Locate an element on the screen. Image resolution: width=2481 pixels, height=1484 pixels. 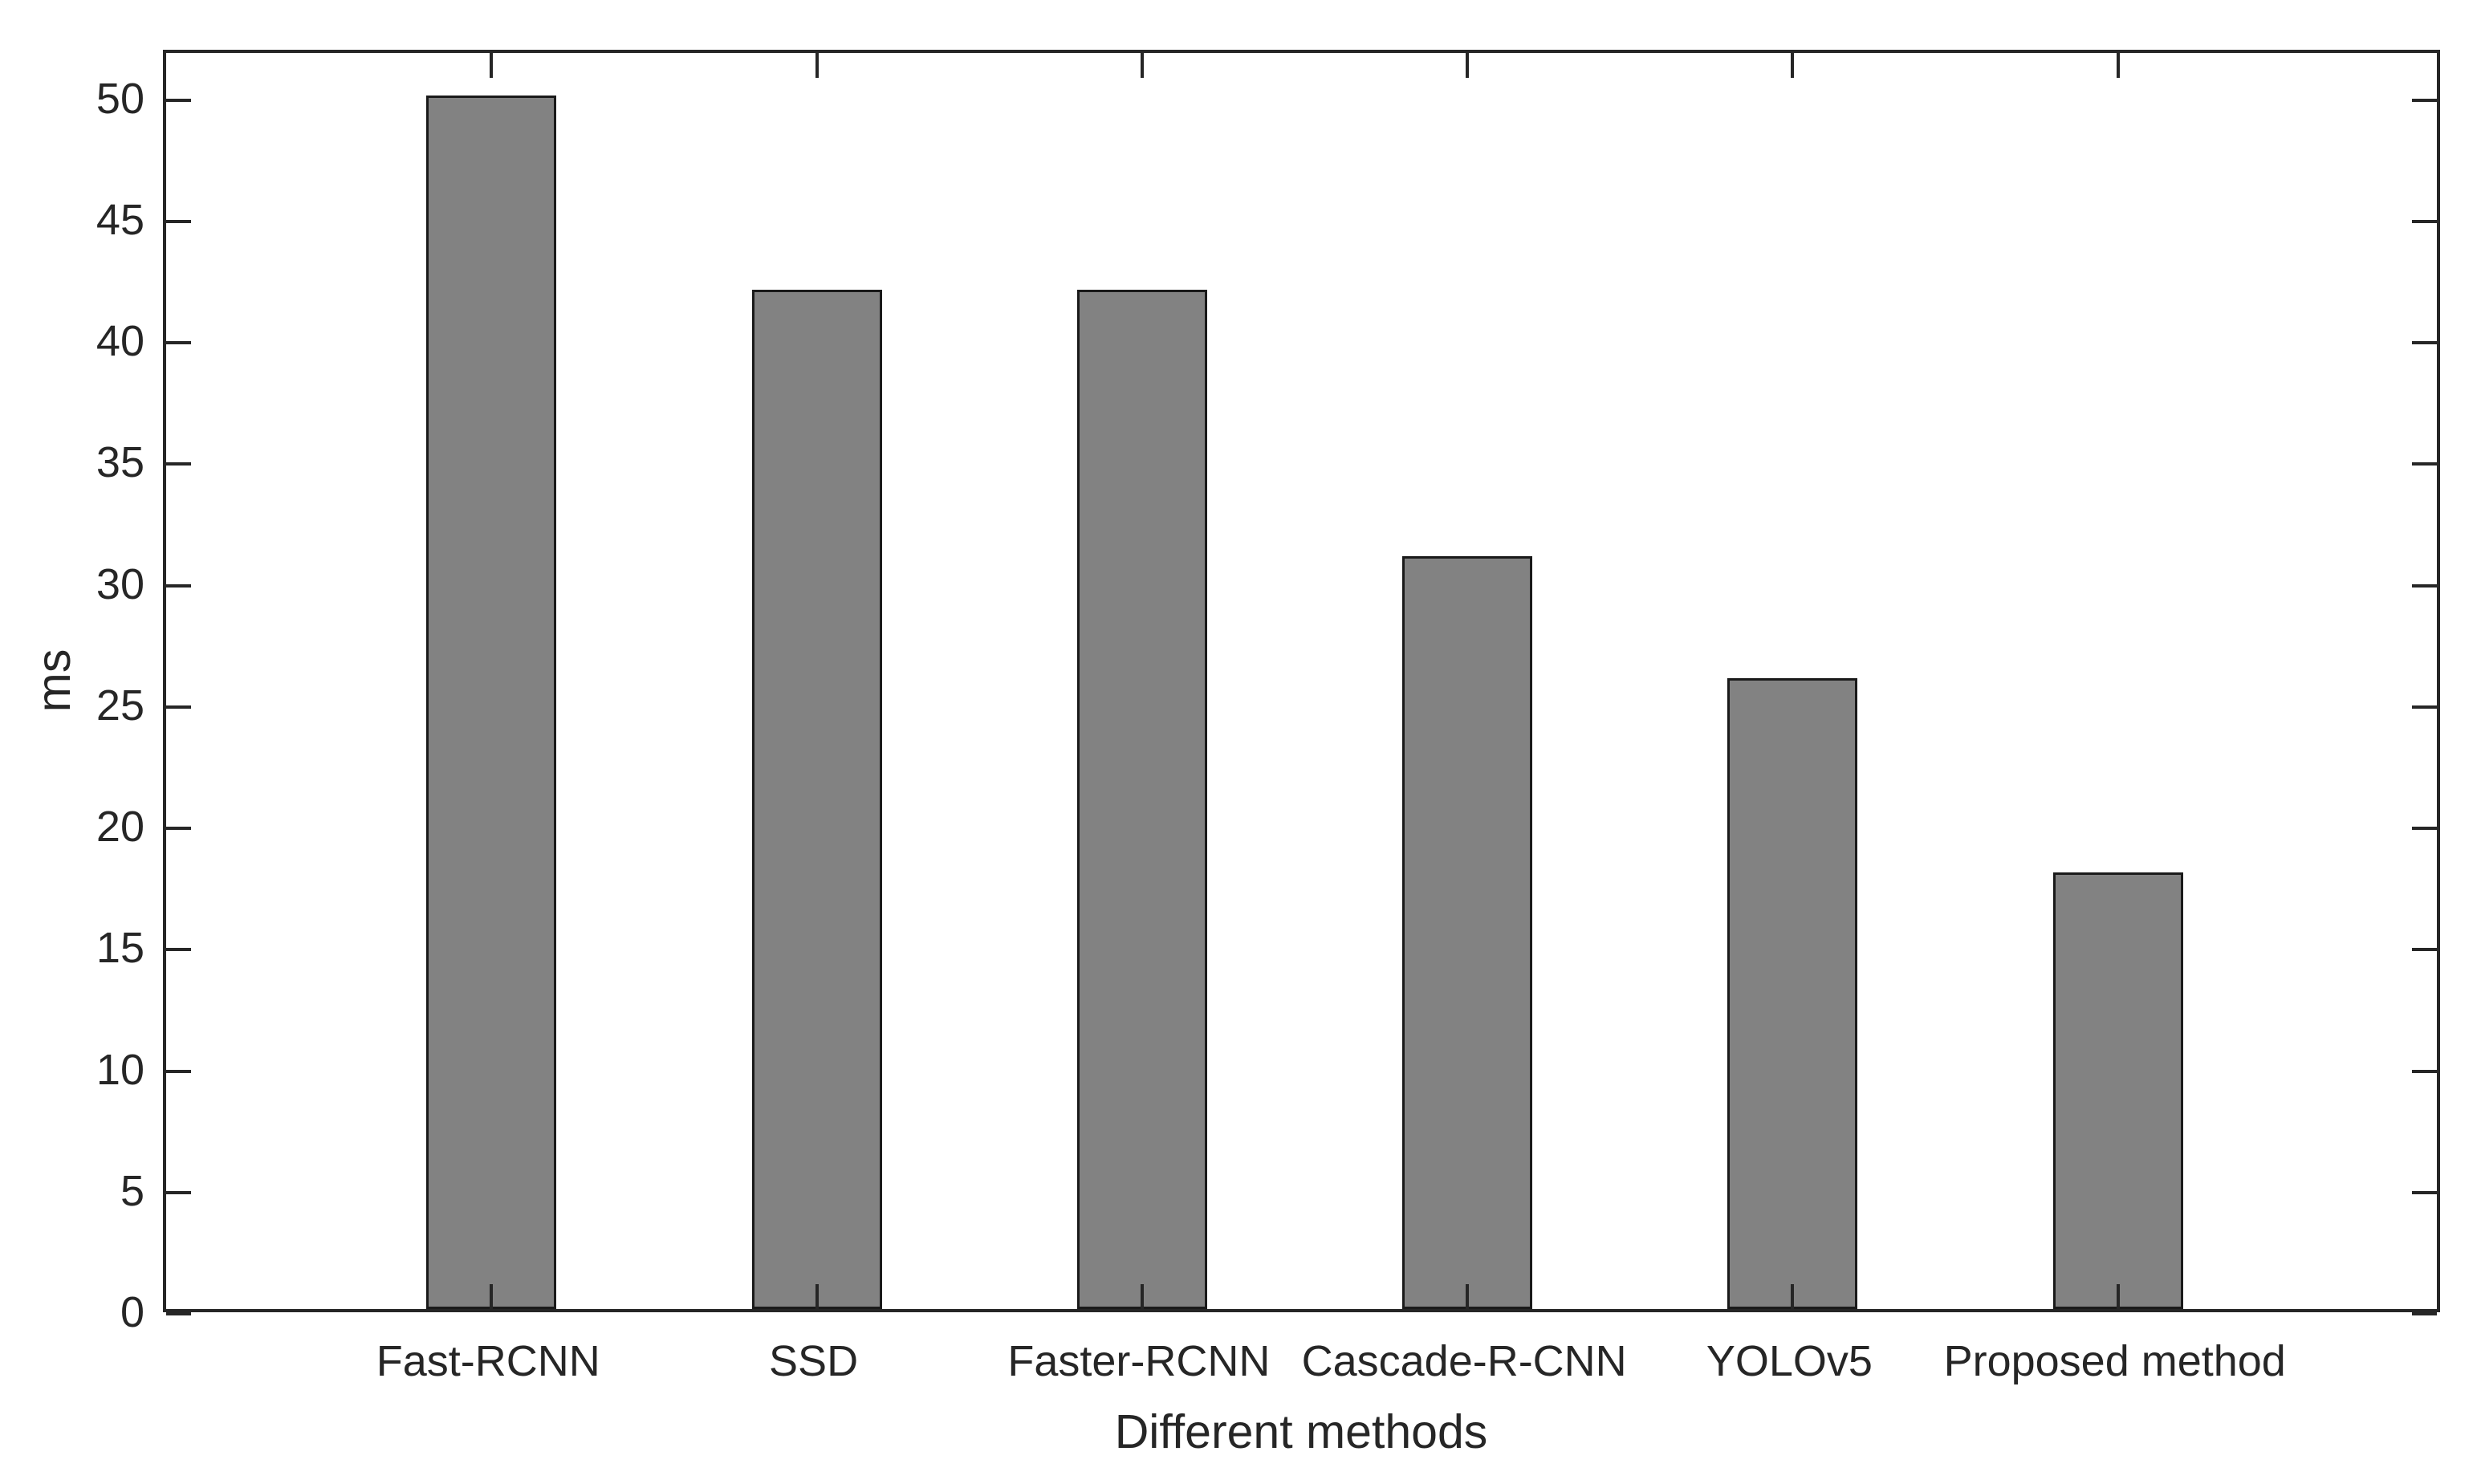
bar-faster-rcnn is located at coordinates (1141, 799).